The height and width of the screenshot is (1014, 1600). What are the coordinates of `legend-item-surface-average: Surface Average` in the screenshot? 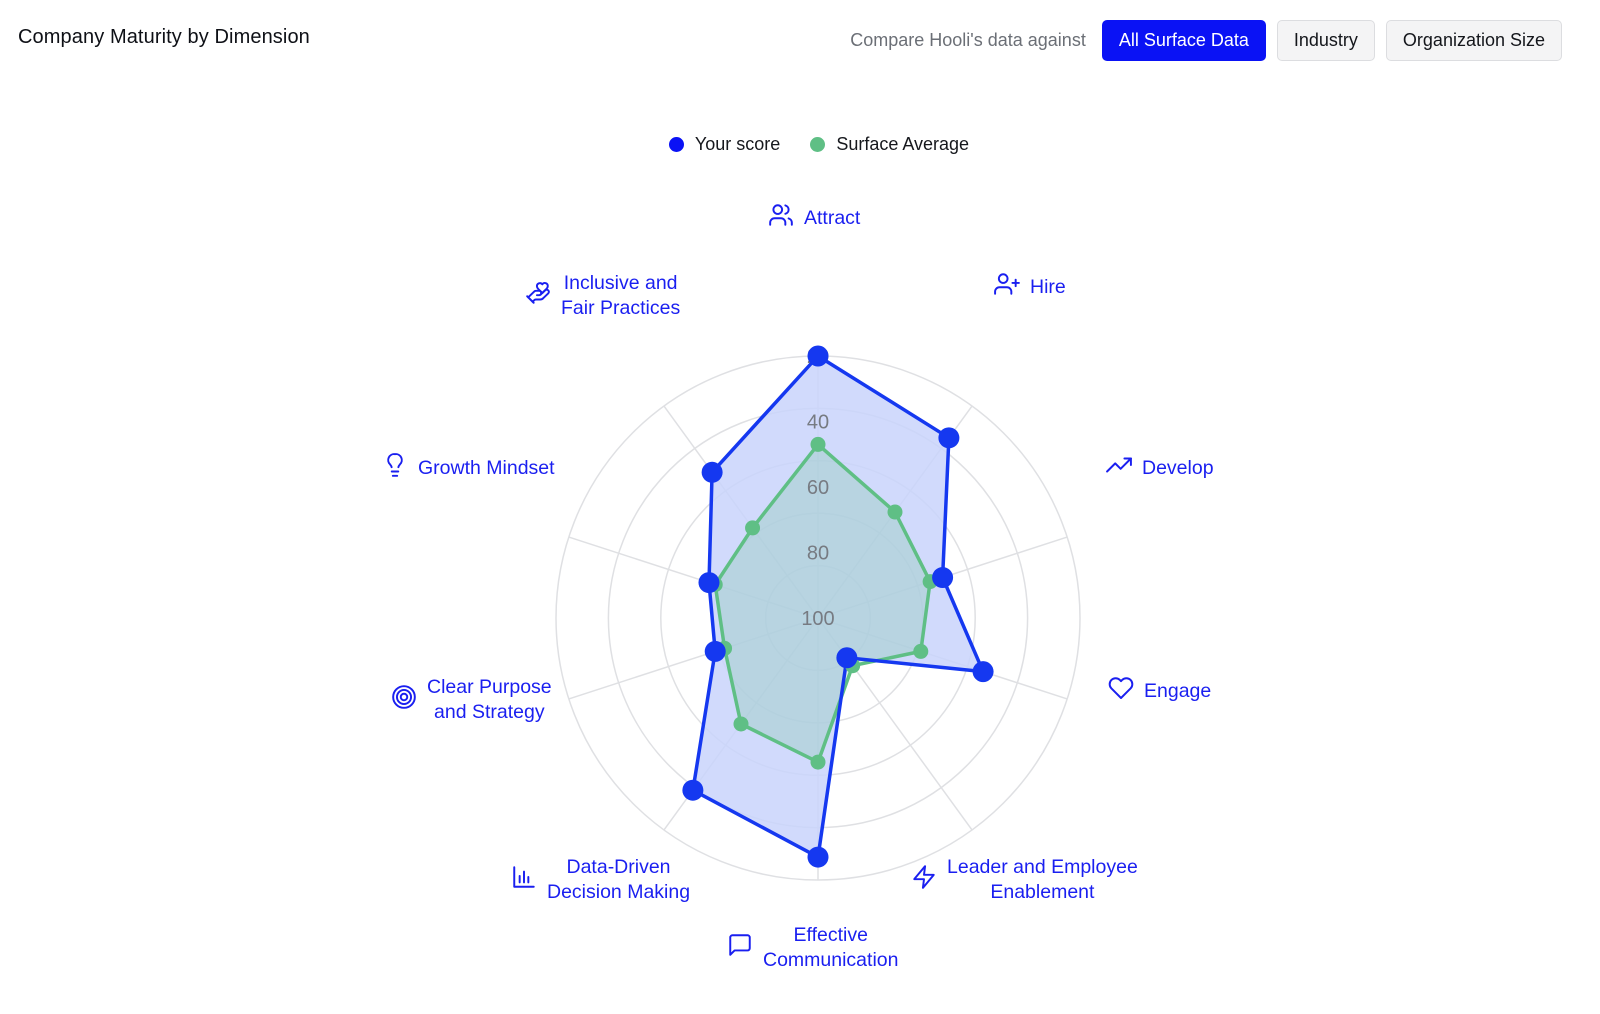 It's located at (889, 144).